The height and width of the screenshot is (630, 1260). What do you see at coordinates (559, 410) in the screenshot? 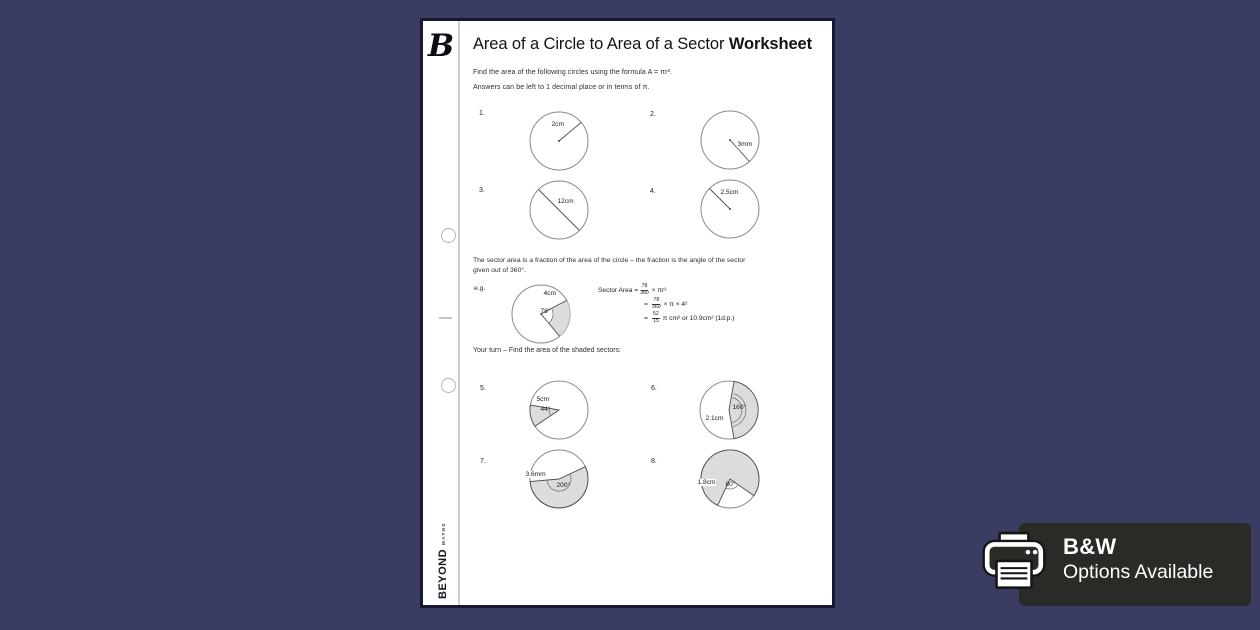
I see `q5-sector-diagram` at bounding box center [559, 410].